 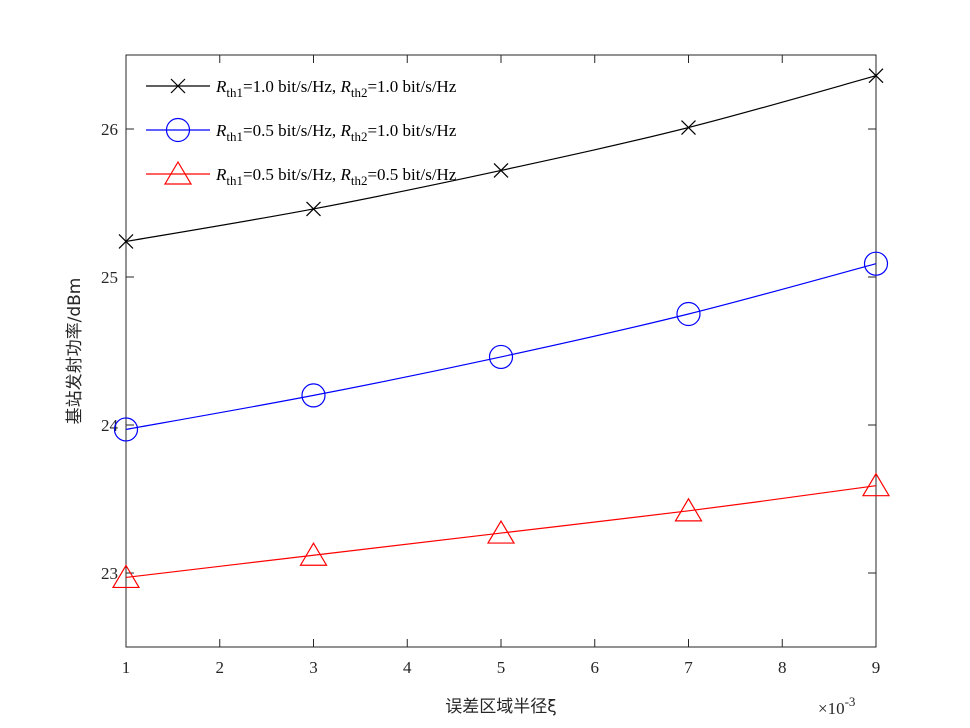 I want to click on x-axis-multiplier: ×10⁻³, so click(x=836, y=706).